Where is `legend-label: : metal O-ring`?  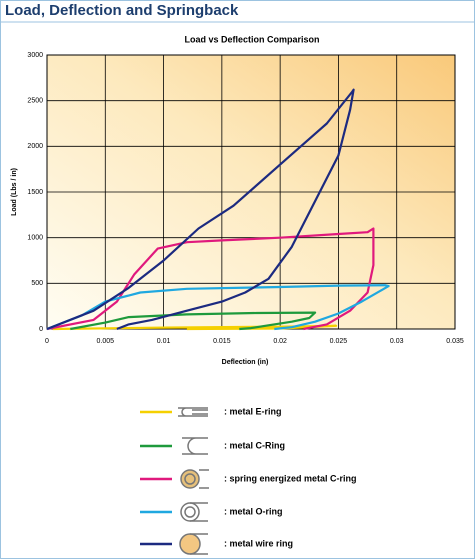
legend-label: : metal O-ring is located at coordinates (253, 511).